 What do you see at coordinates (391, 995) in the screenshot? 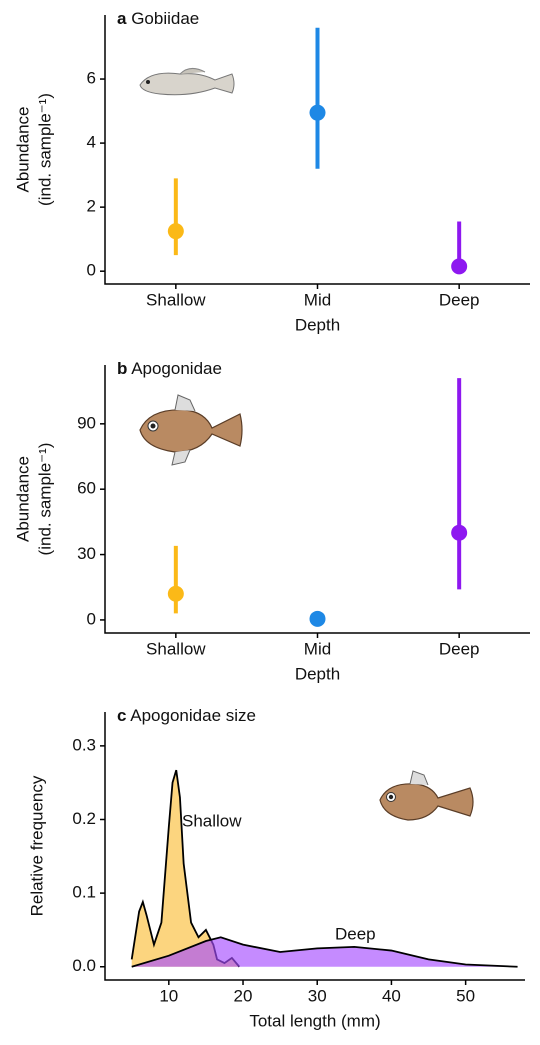
I see `x-tick-label: 40` at bounding box center [391, 995].